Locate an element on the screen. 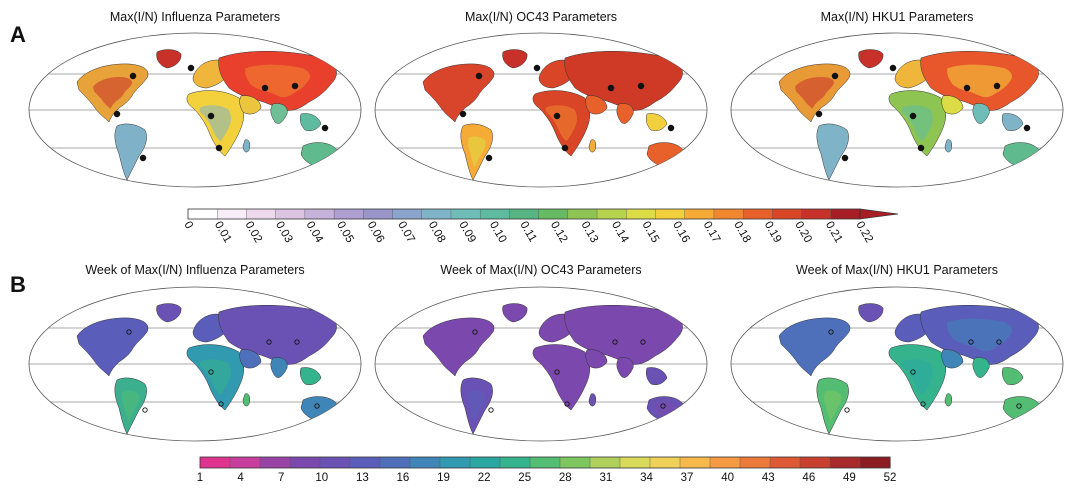  colorbar-extend-arrow is located at coordinates (879, 214).